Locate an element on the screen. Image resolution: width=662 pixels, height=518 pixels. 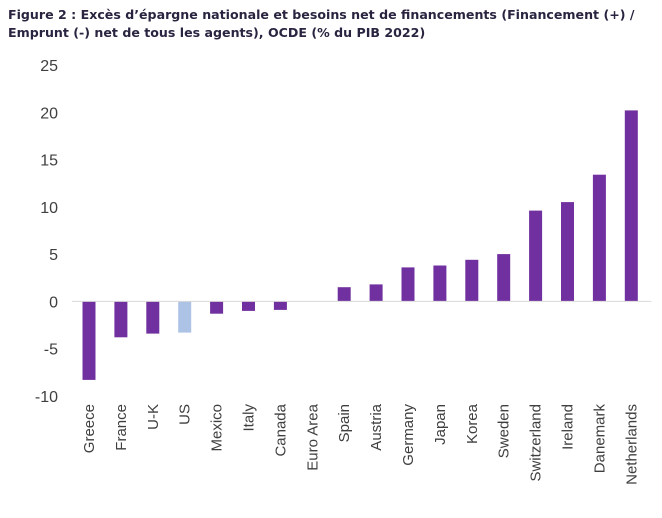
x-category-label: US is located at coordinates (185, 414).